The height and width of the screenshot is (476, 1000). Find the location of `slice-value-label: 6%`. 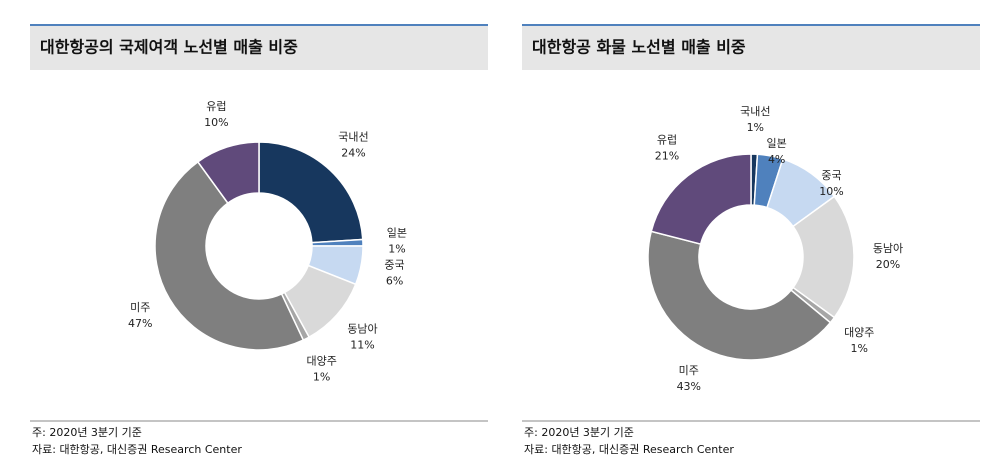

slice-value-label: 6% is located at coordinates (394, 281).